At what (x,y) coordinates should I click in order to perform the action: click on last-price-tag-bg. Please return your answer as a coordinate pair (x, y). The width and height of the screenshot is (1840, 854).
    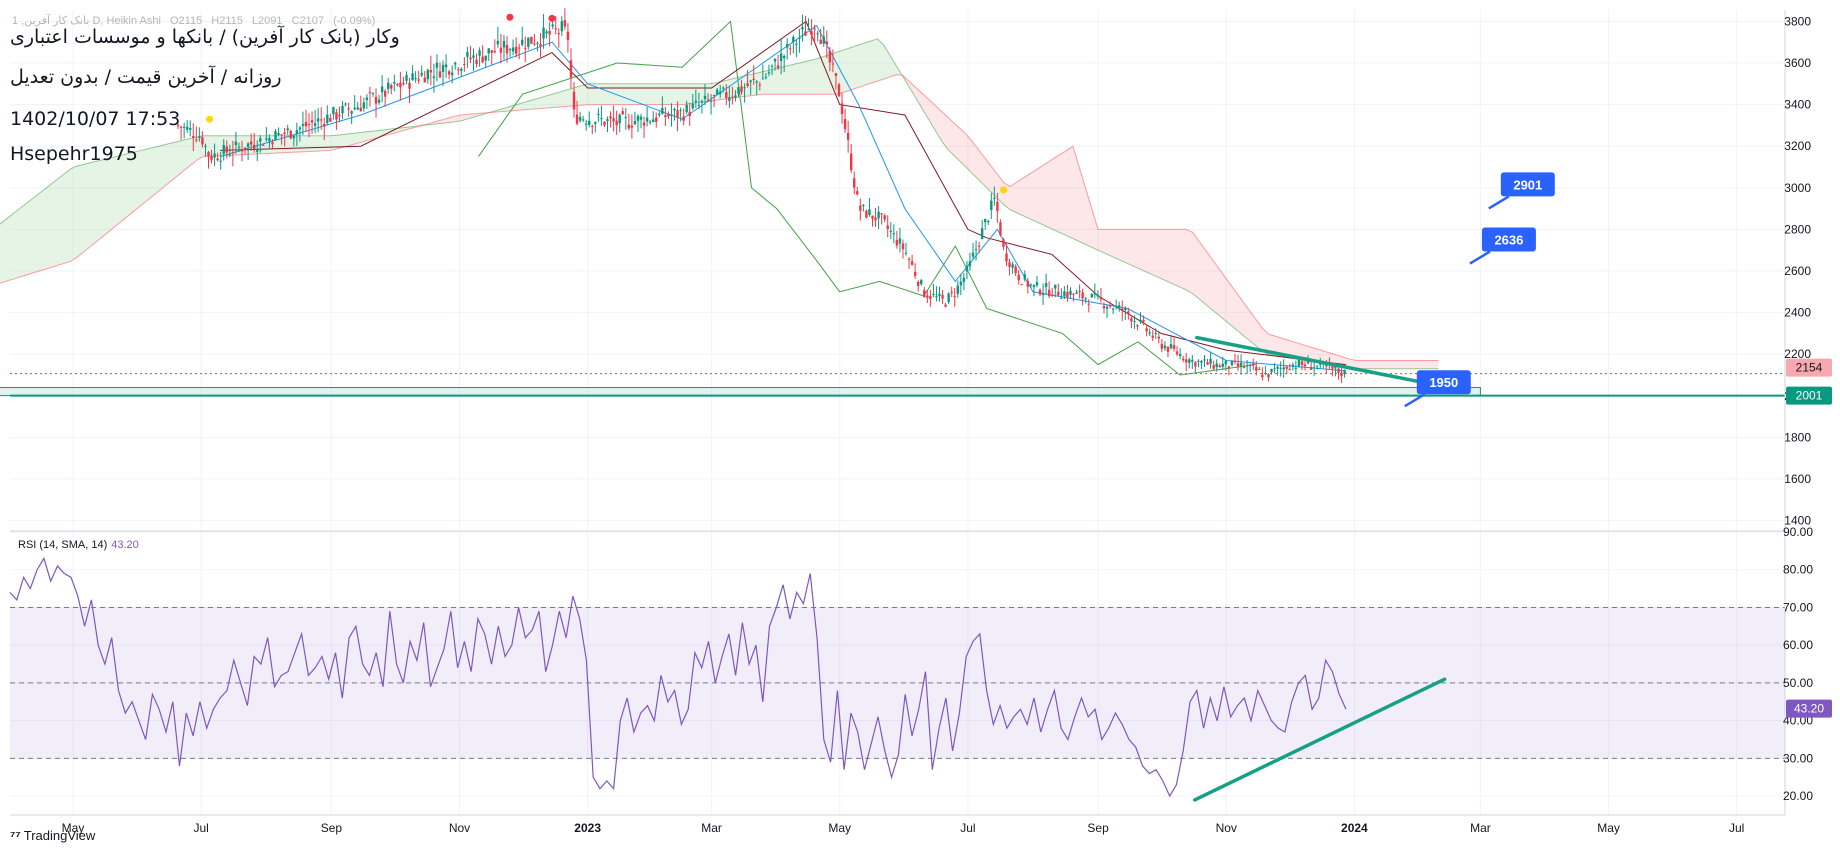
    Looking at the image, I should click on (1809, 367).